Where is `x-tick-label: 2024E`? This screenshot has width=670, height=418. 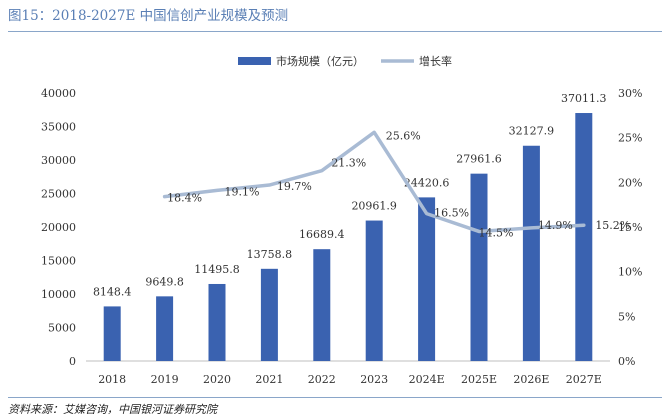
x-tick-label: 2024E is located at coordinates (427, 379).